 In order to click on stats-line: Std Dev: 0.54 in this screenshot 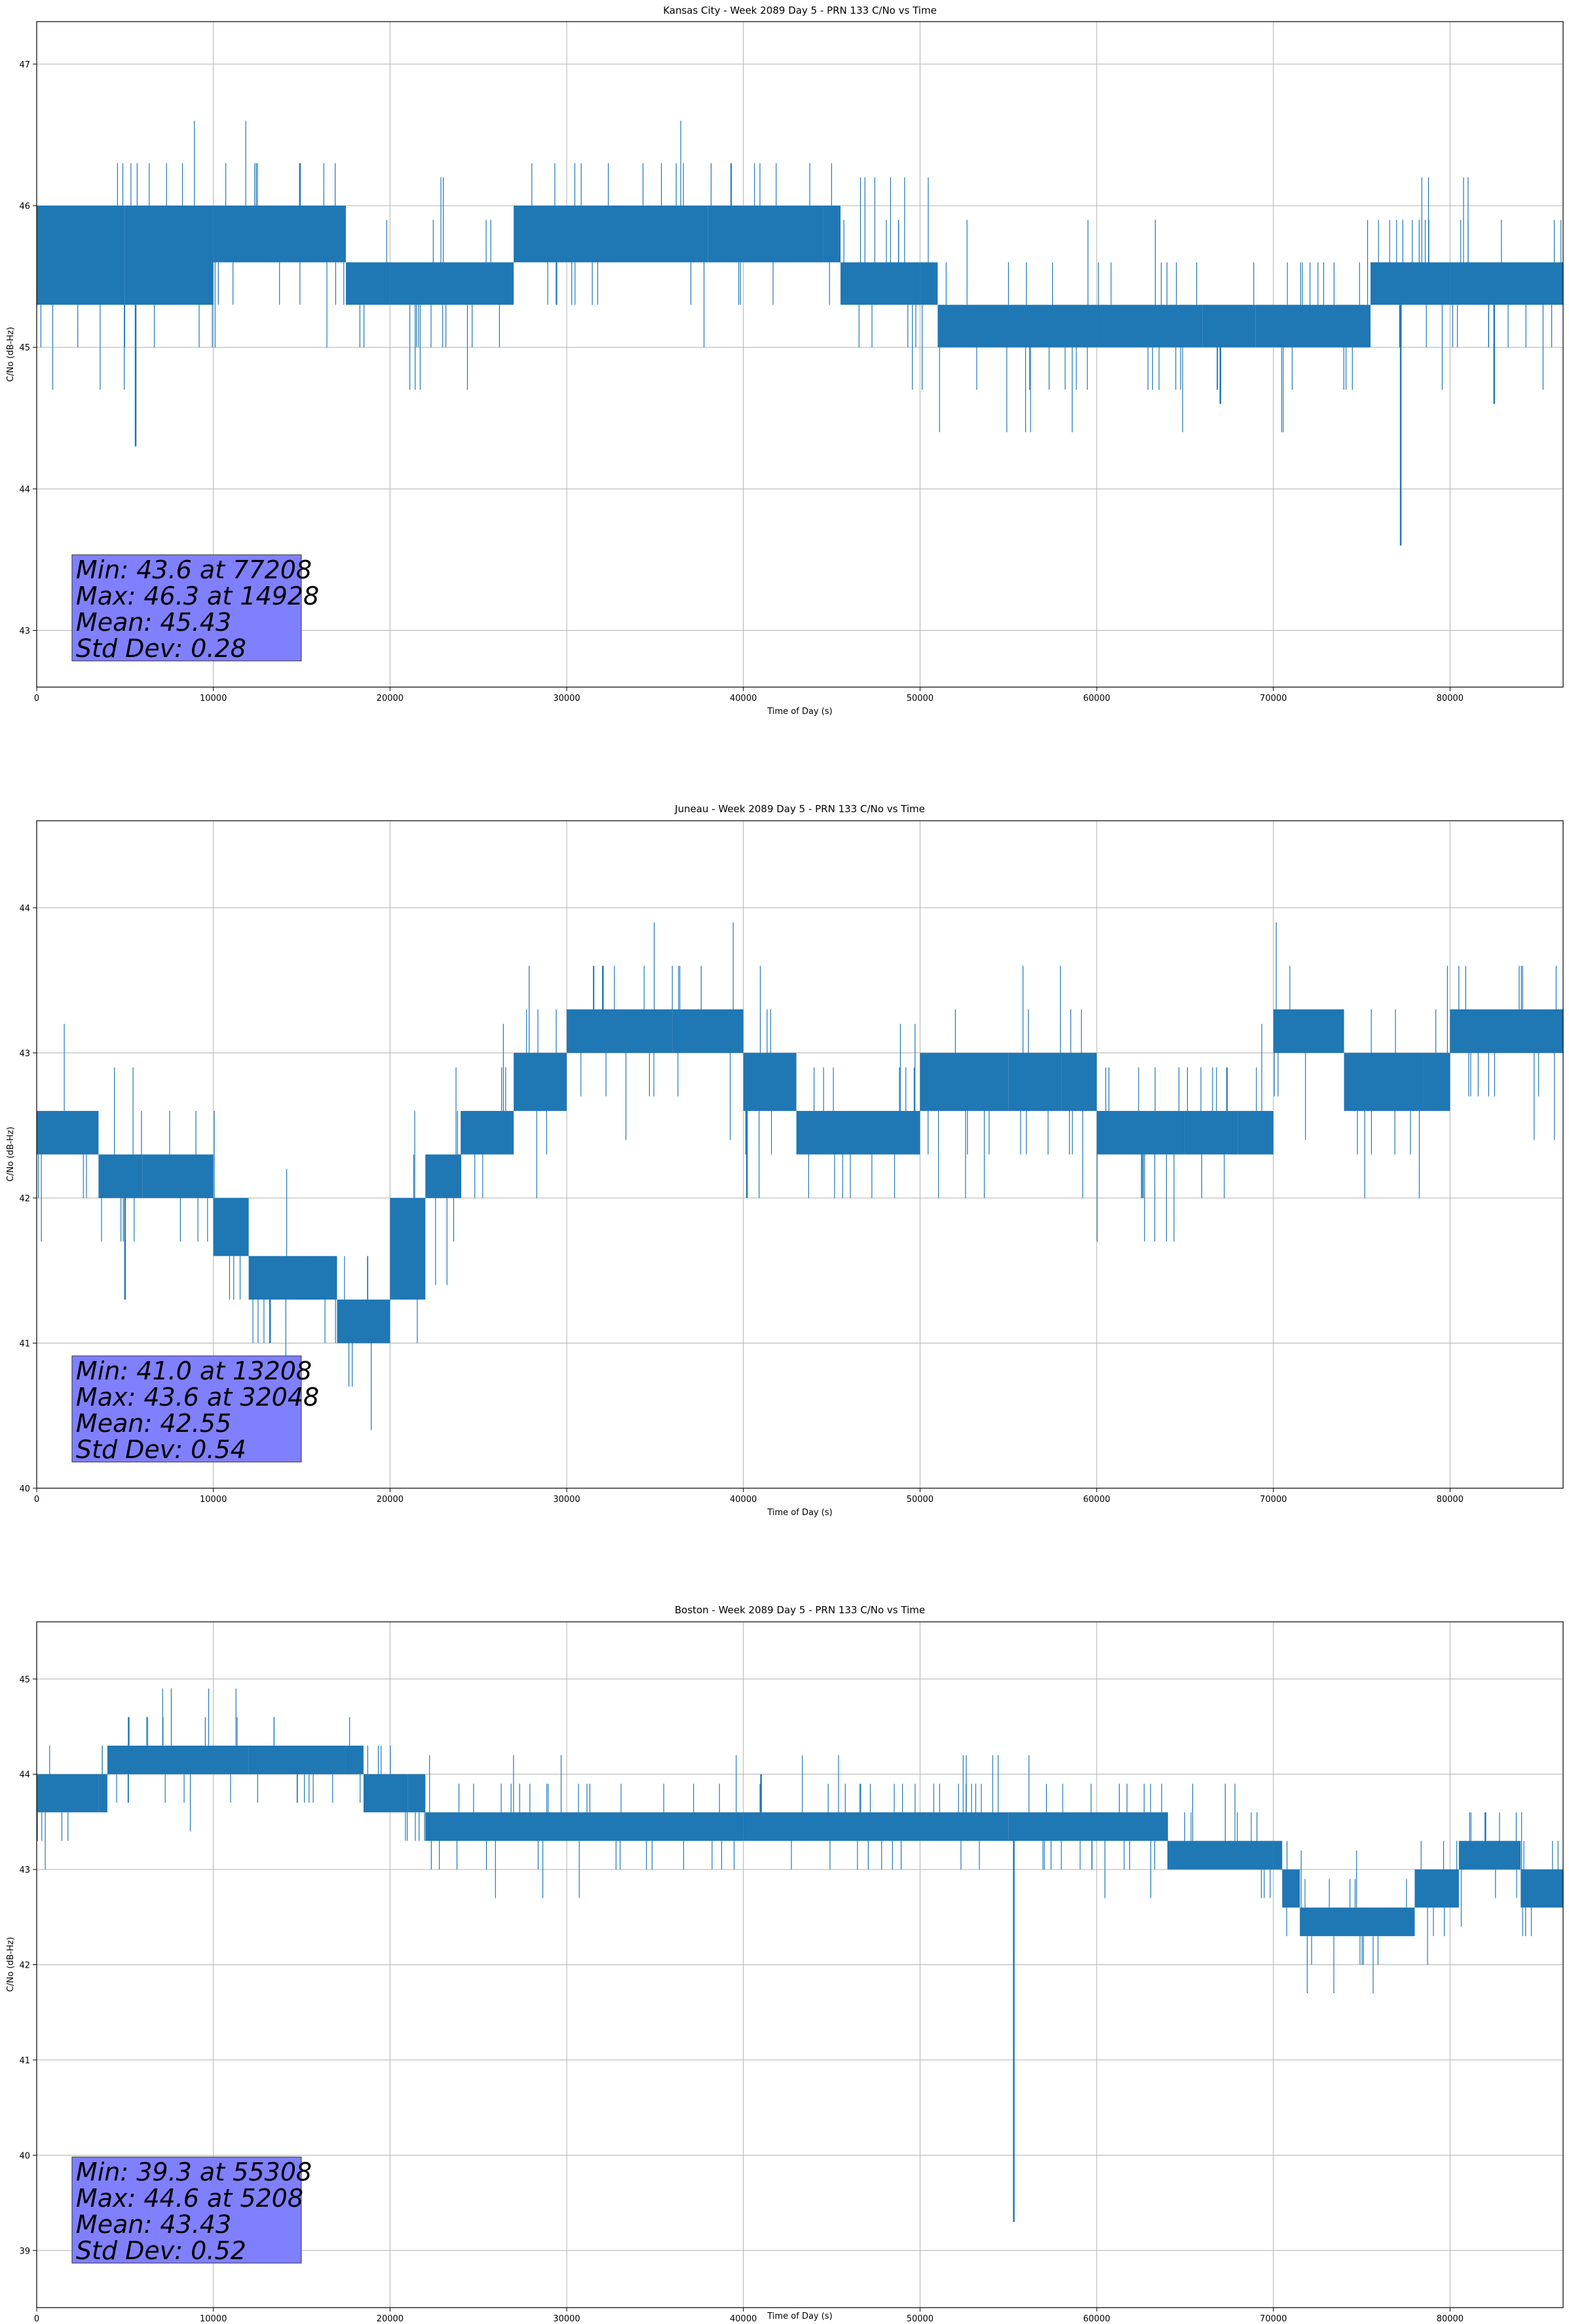, I will do `click(161, 1449)`.